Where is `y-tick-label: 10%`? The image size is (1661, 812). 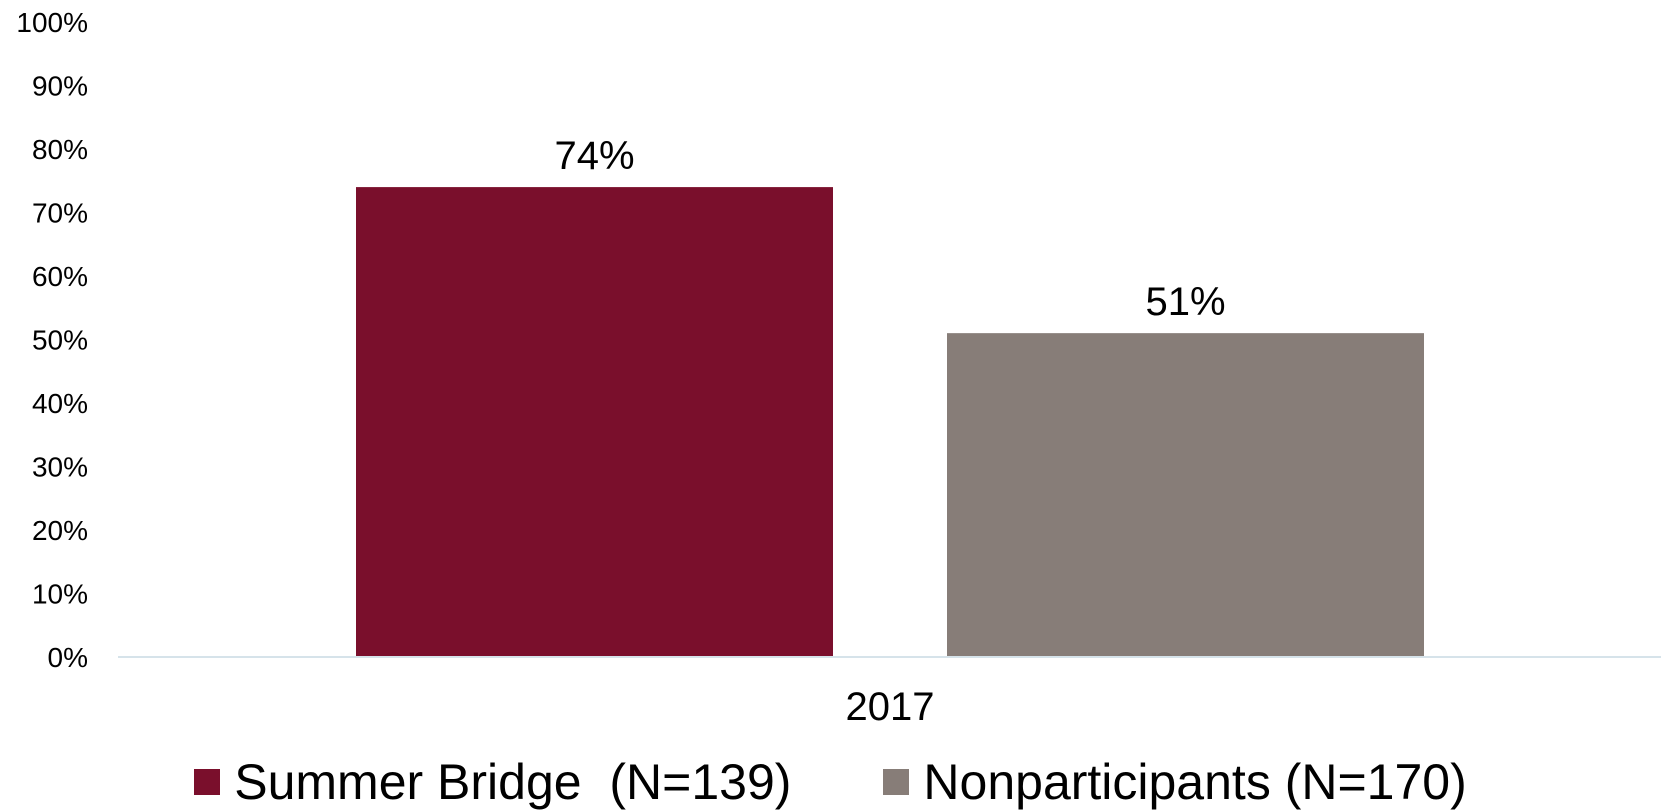
y-tick-label: 10% is located at coordinates (60, 594).